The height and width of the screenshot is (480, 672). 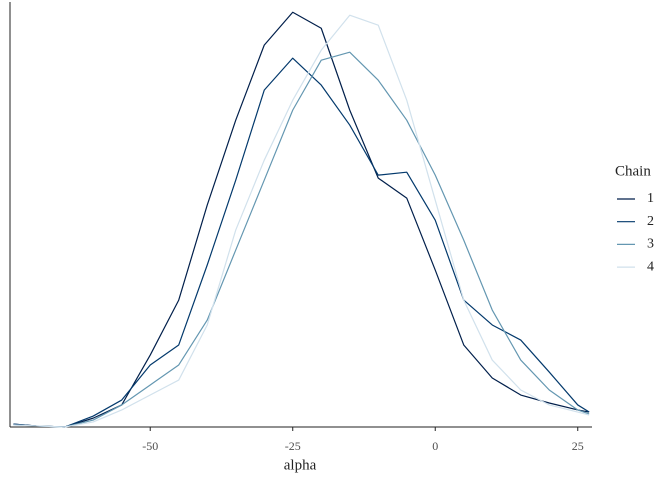 What do you see at coordinates (650, 221) in the screenshot?
I see `legend-label: 2` at bounding box center [650, 221].